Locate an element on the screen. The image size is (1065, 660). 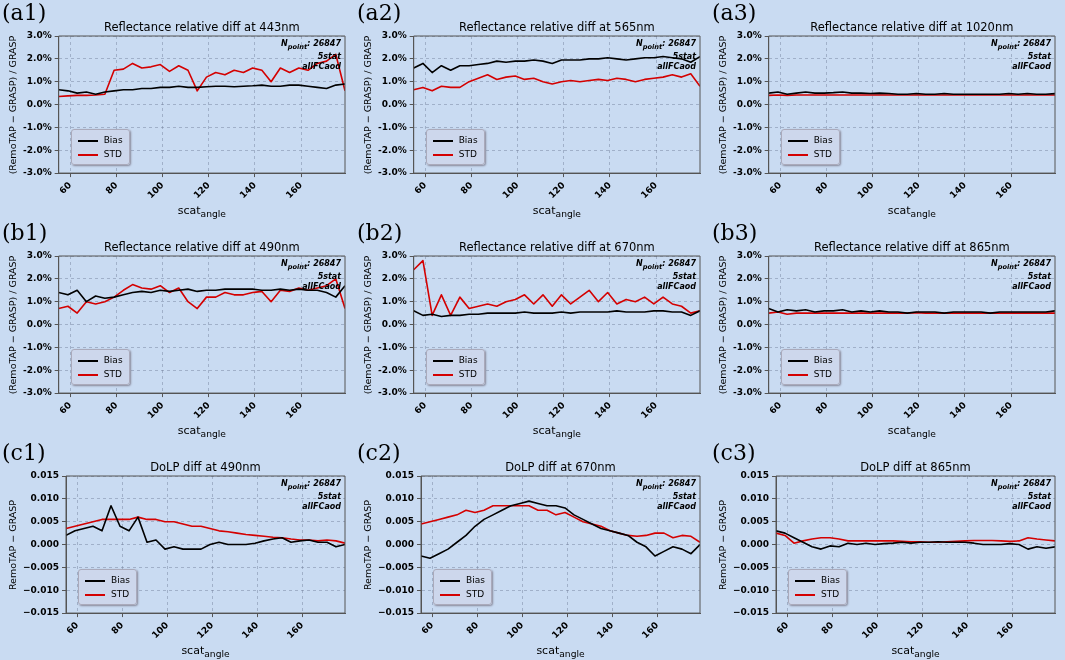
text: (b2) is located at coordinates (380, 232).